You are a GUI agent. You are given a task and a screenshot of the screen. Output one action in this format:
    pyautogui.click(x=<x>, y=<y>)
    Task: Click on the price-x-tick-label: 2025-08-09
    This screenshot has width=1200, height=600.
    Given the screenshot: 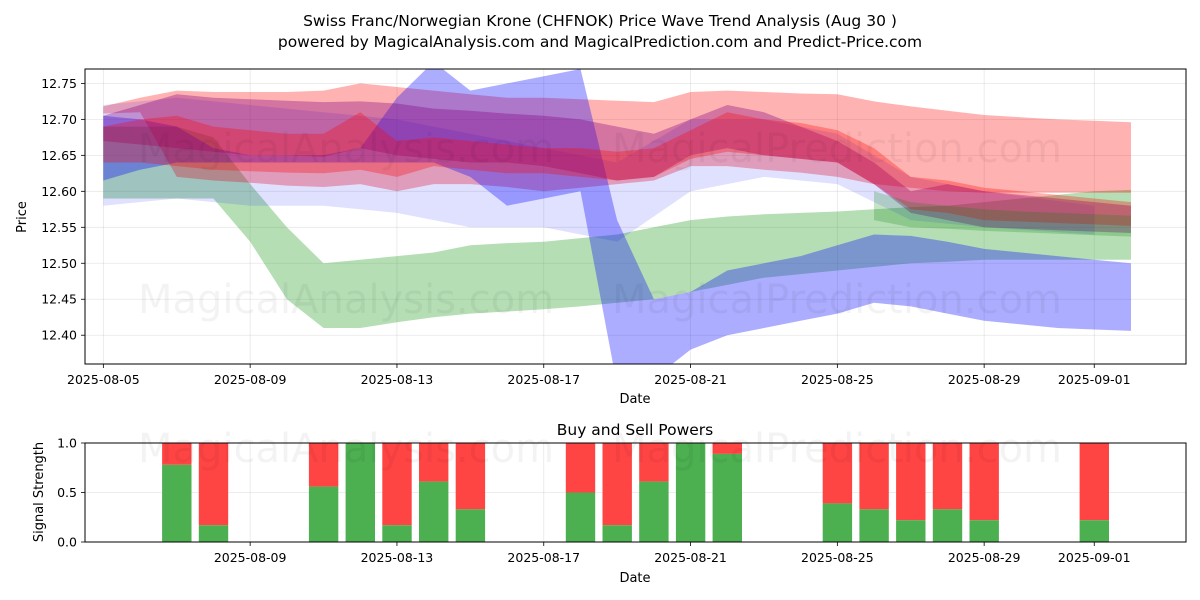 What is the action you would take?
    pyautogui.click(x=250, y=379)
    